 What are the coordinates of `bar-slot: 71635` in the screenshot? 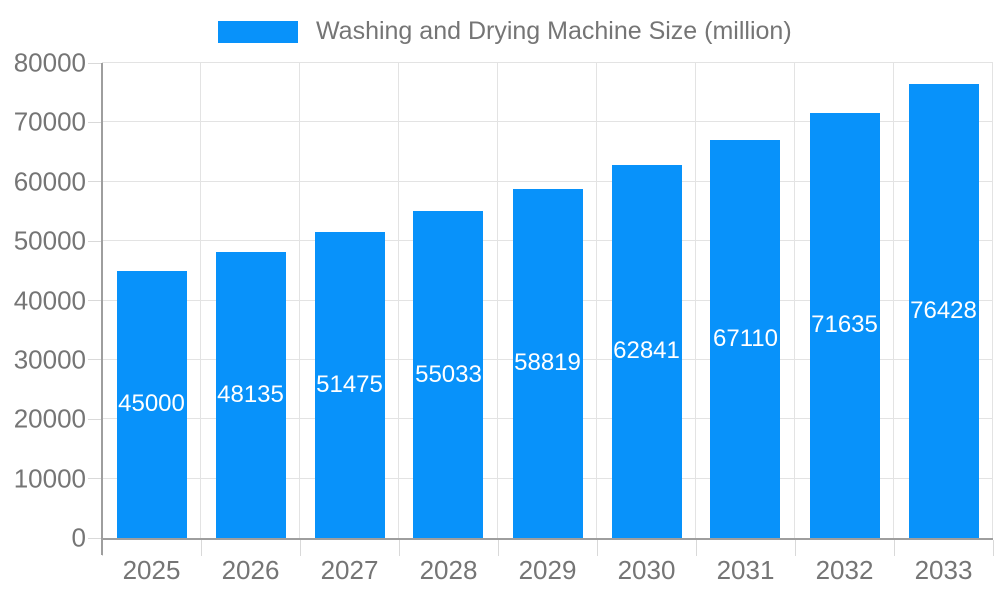 It's located at (844, 300).